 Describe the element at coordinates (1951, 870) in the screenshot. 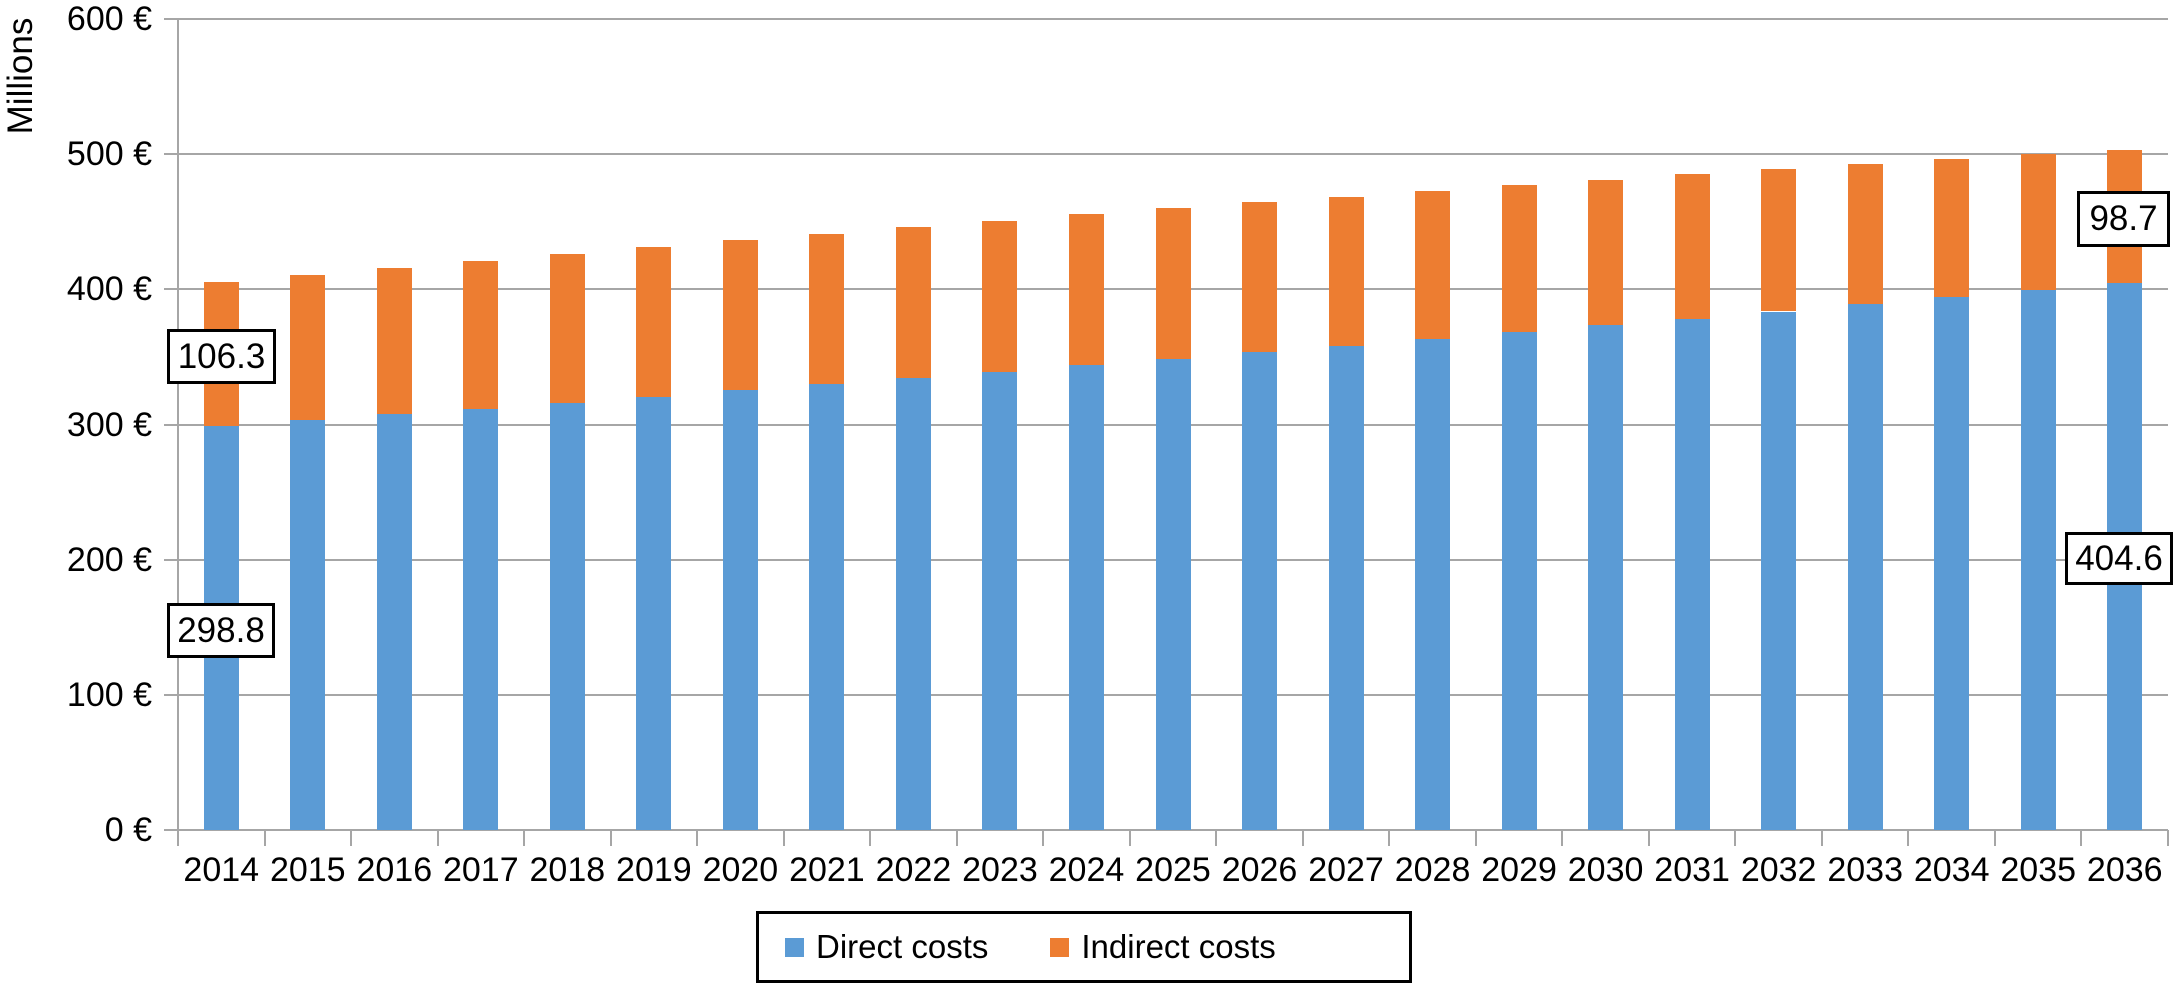

I see `x-axis-label-2034: 2034` at that location.